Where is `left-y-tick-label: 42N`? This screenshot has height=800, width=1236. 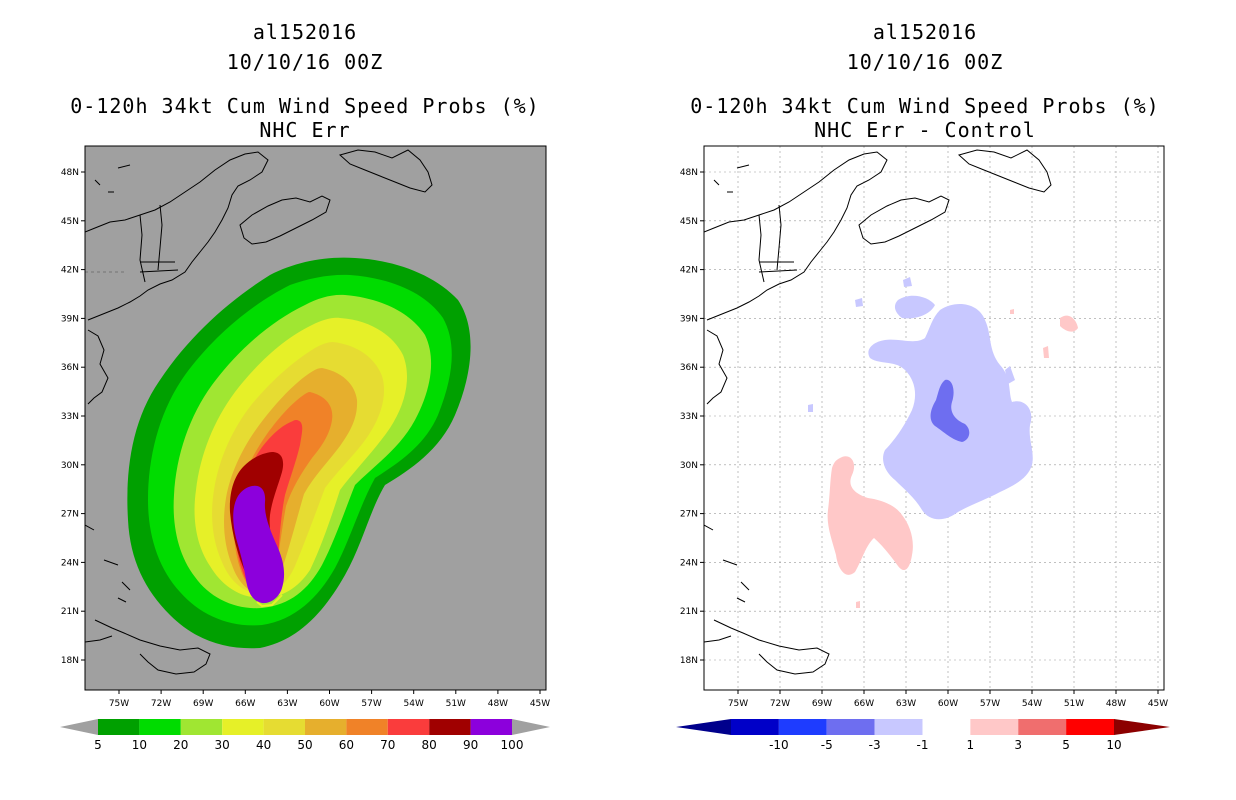 left-y-tick-label: 42N is located at coordinates (70, 271).